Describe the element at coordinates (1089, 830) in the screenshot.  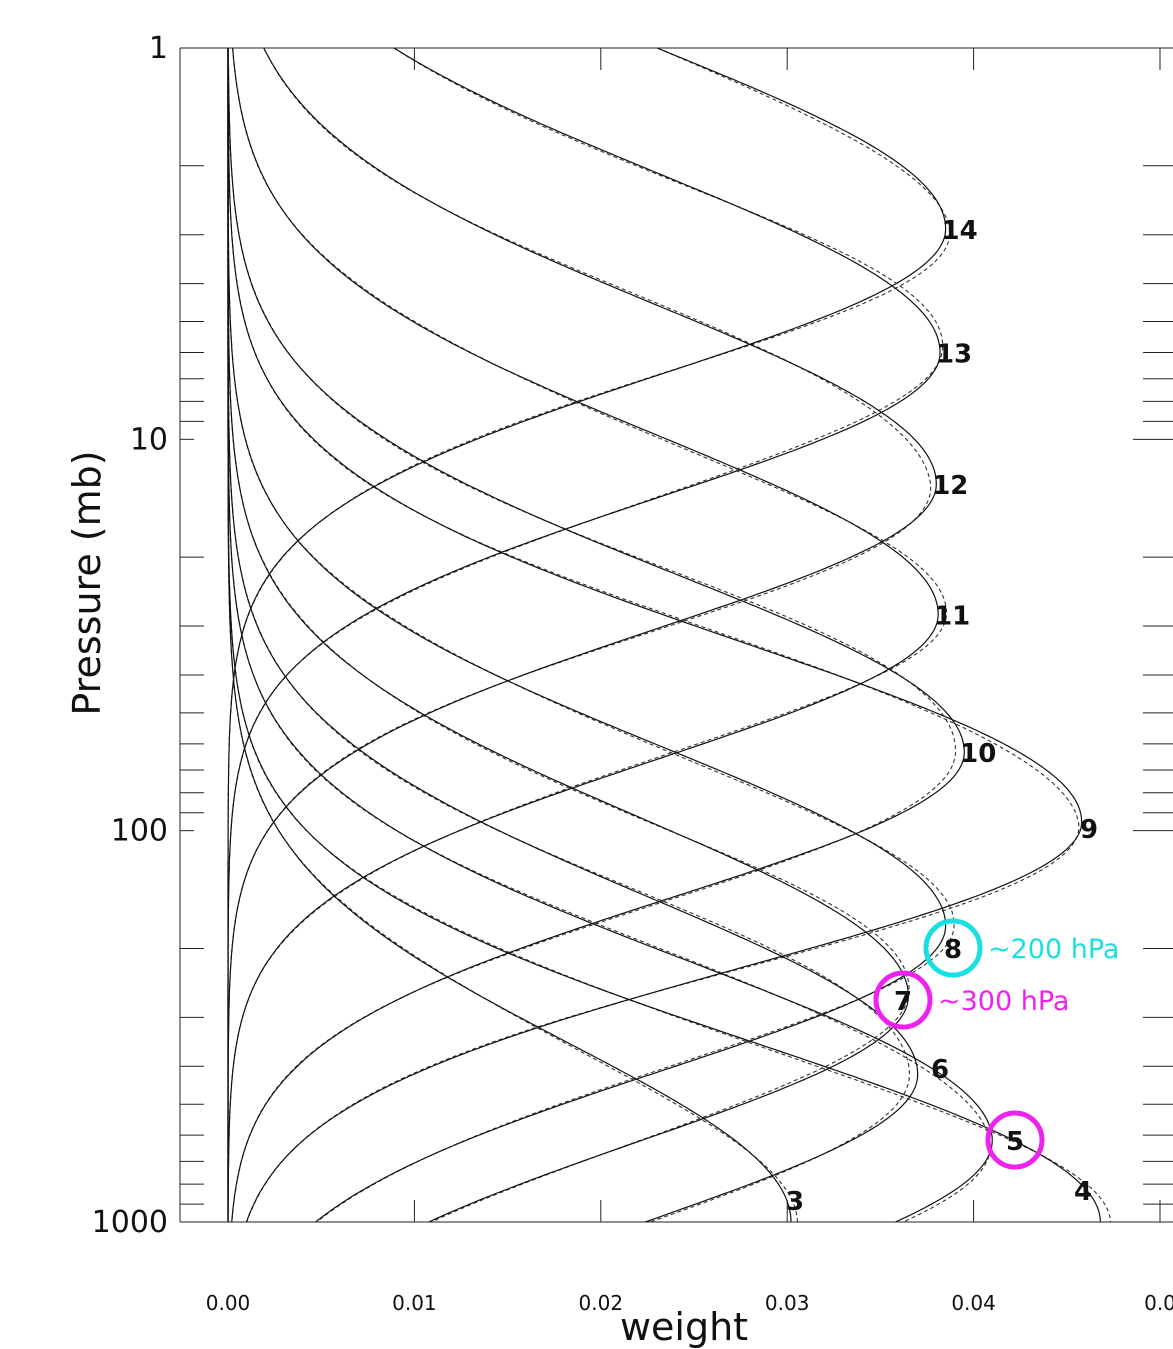
I see `curve-label-9: 9` at that location.